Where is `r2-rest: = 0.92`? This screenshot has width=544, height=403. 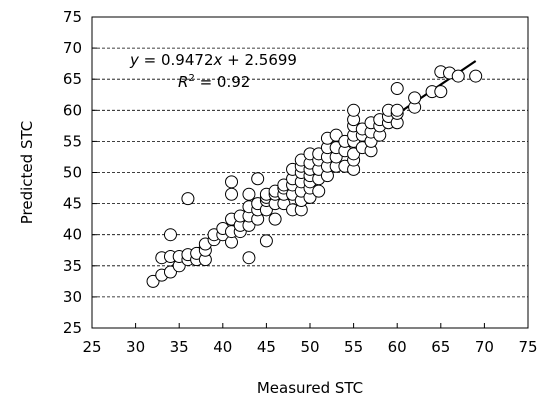
r2-rest: = 0.92 is located at coordinates (223, 82).